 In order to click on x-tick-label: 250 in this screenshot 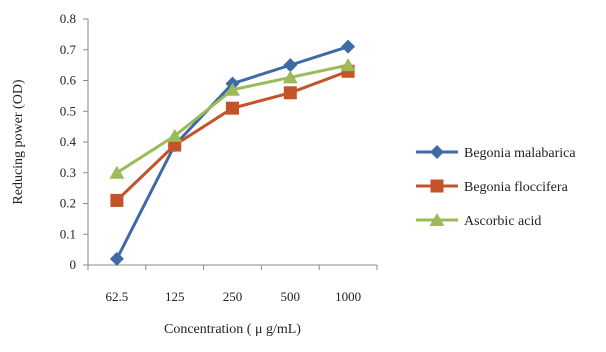, I will do `click(233, 296)`.